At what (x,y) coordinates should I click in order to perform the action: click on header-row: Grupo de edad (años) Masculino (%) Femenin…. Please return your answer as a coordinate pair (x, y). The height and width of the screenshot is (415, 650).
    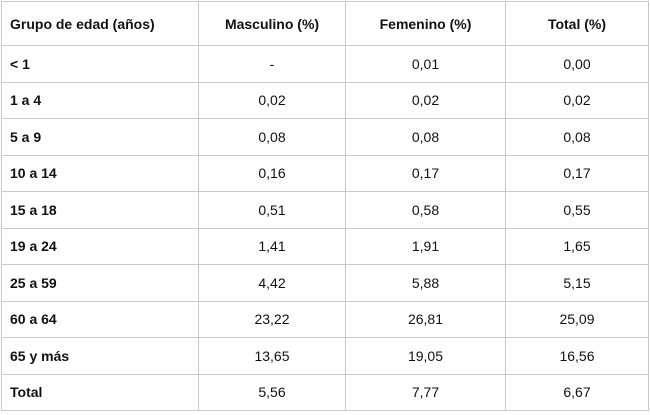
    Looking at the image, I should click on (325, 23).